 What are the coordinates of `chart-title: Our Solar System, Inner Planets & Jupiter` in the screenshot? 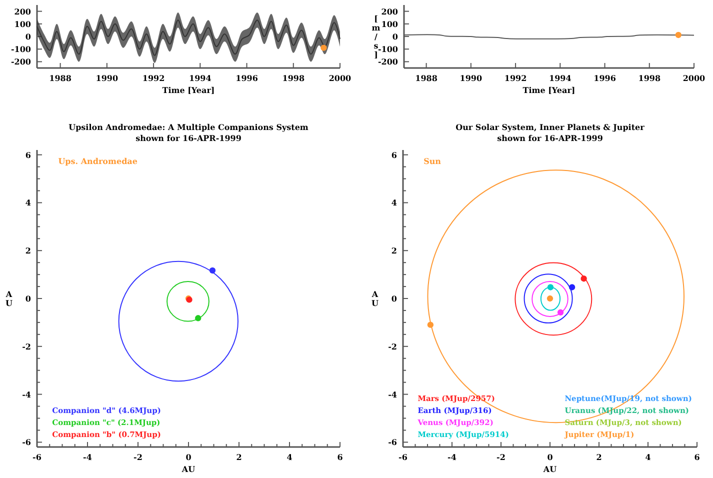 It's located at (551, 127).